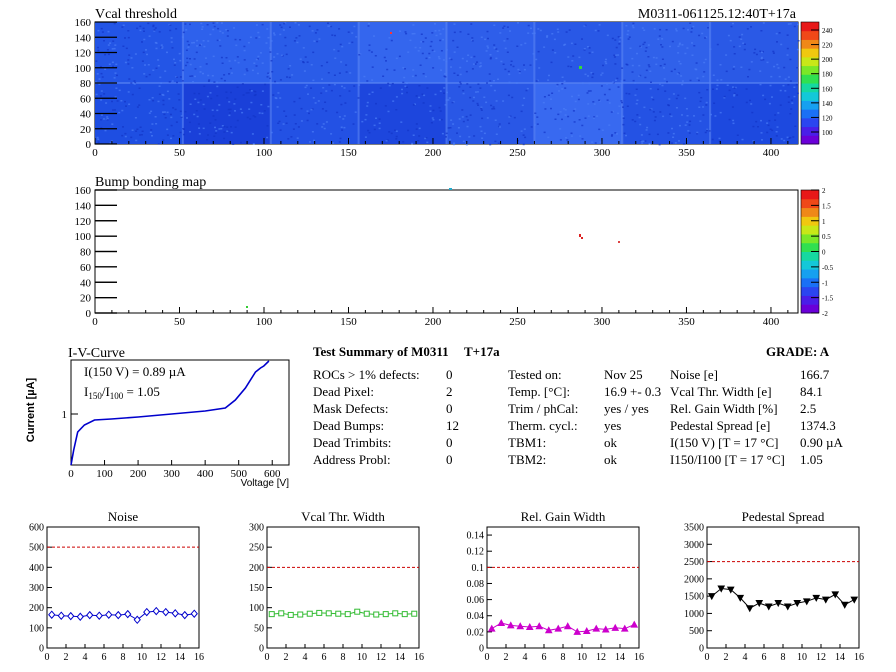  Describe the element at coordinates (83, 206) in the screenshot. I see `y-tick-label: 140` at that location.